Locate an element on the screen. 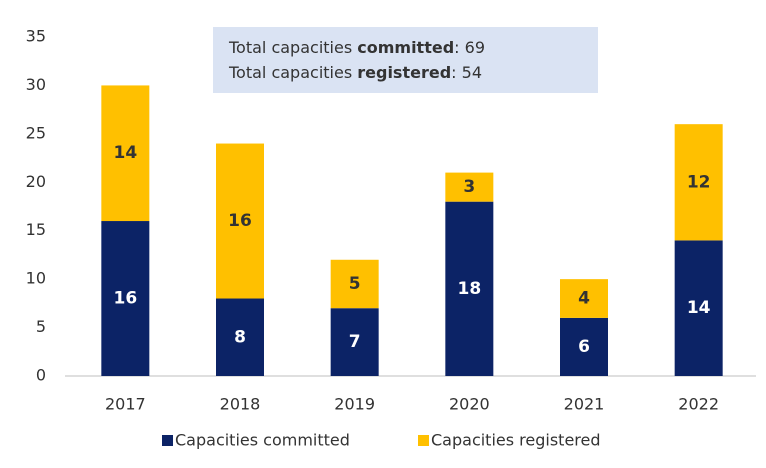 This screenshot has width=766, height=468. data-label: 5 is located at coordinates (355, 284).